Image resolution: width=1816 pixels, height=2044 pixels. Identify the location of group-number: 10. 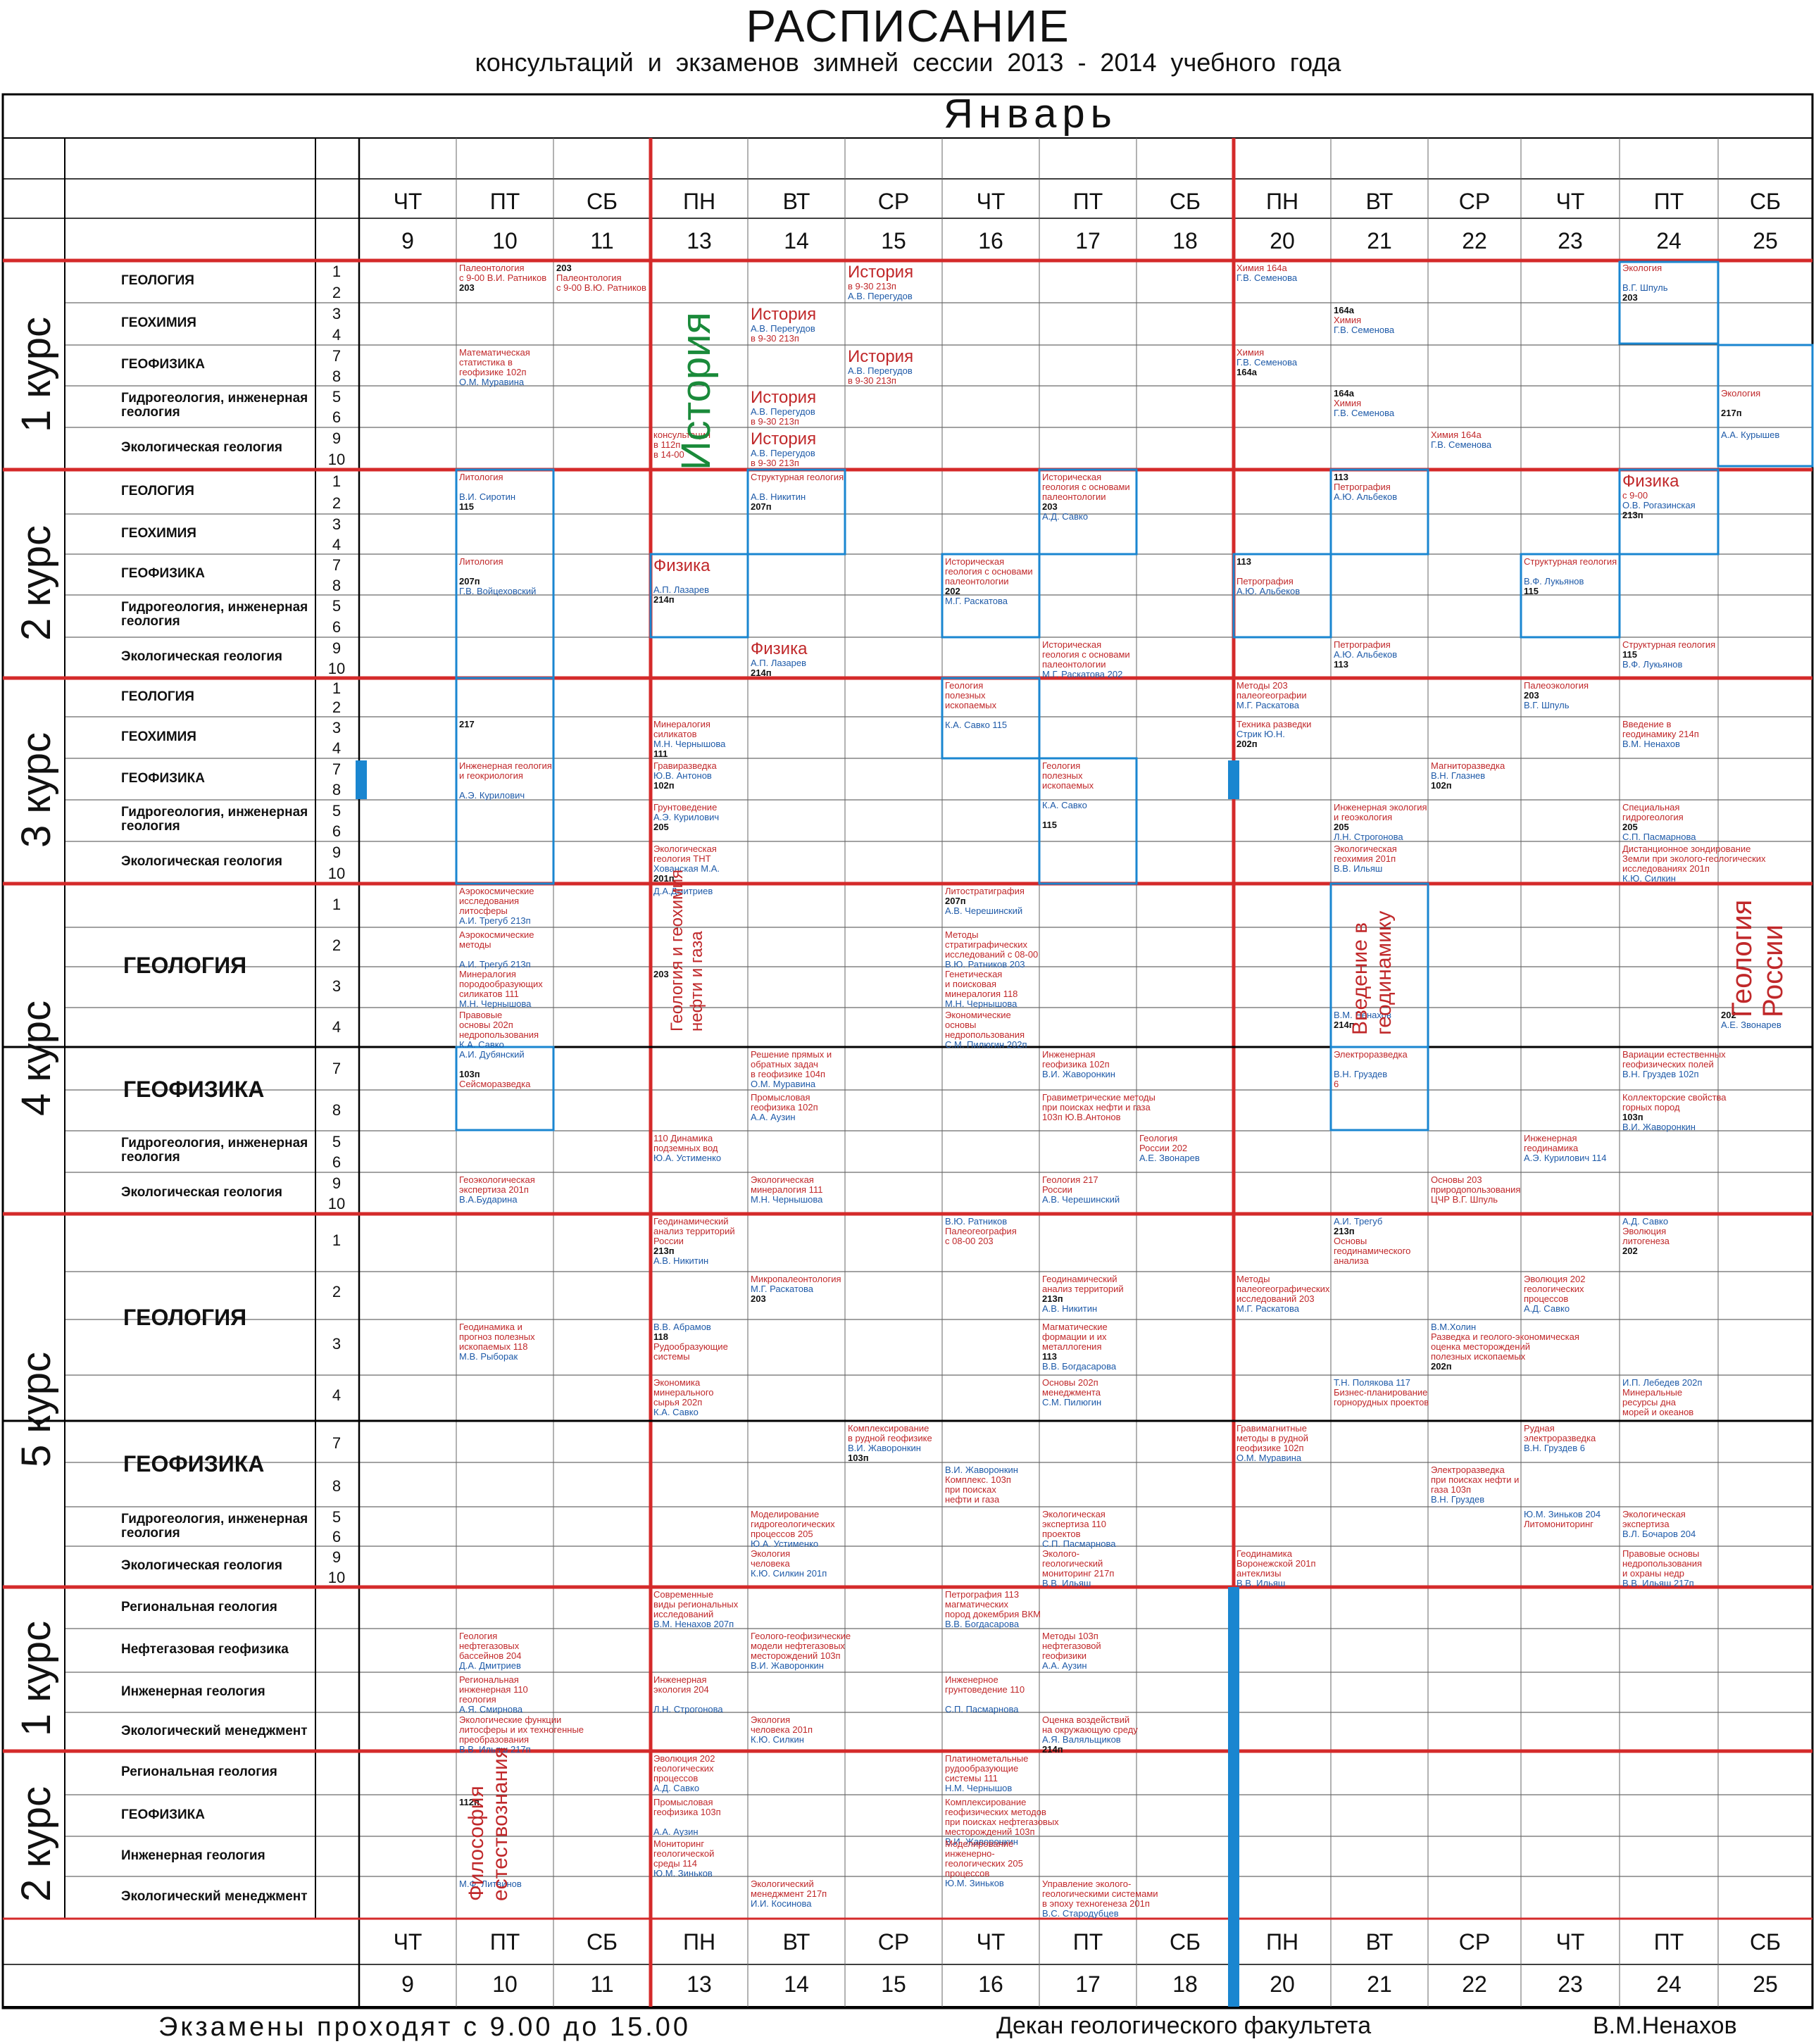
(336, 1204).